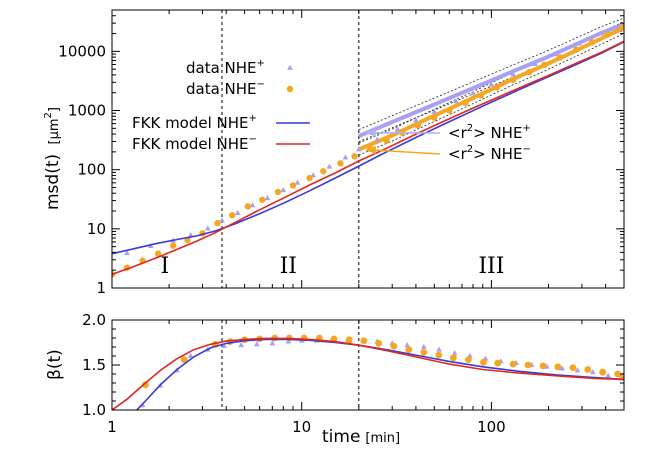  I want to click on y-tick-label: 1000, so click(87, 111).